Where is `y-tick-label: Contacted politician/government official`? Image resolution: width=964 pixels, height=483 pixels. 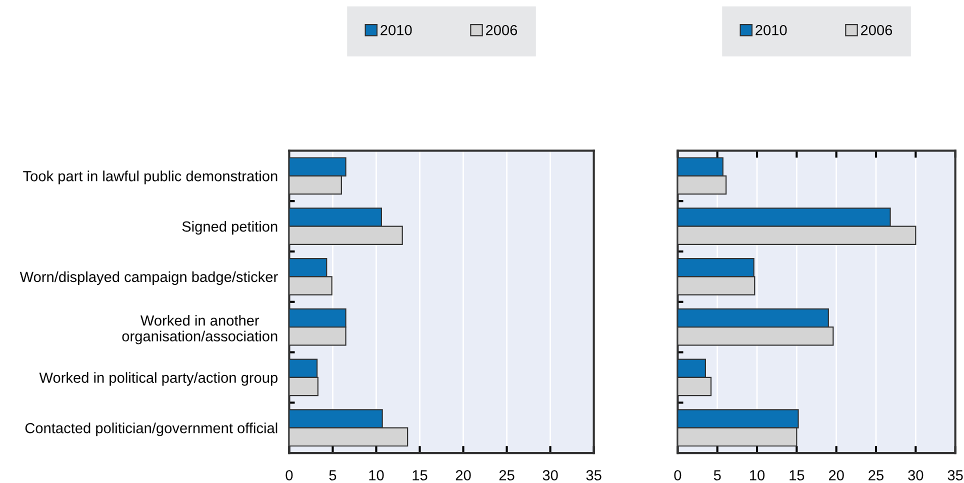 y-tick-label: Contacted politician/government official is located at coordinates (151, 429).